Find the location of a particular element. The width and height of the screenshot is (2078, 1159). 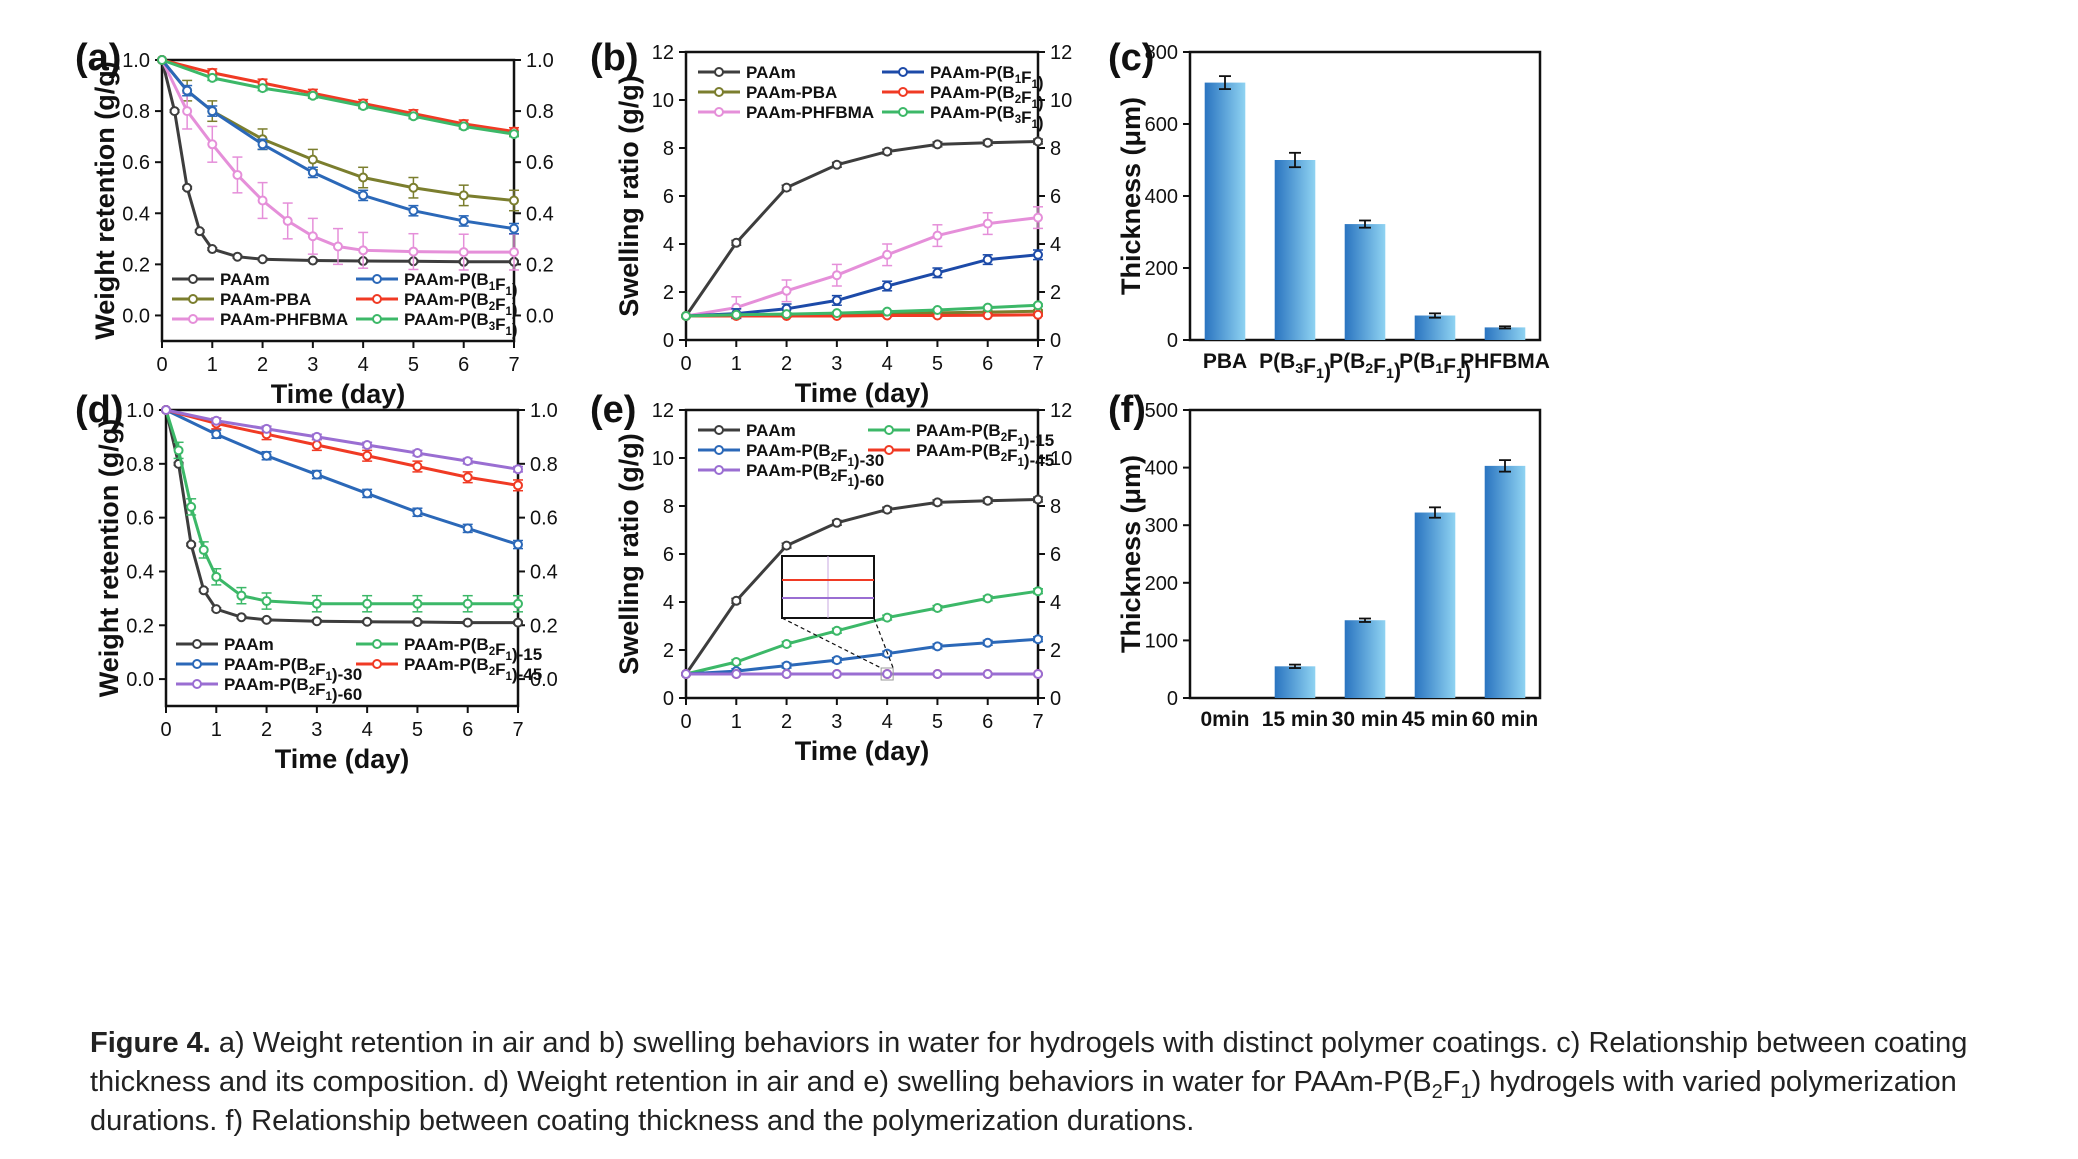

y-tick-label: 0 is located at coordinates (1172, 699).